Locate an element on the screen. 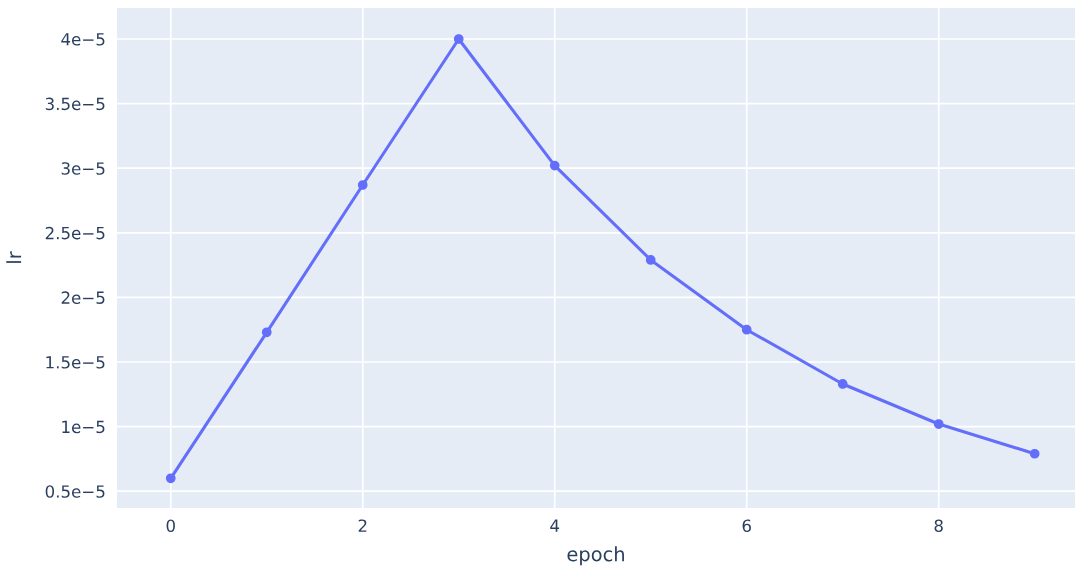  x-tick-label: 6 is located at coordinates (746, 526).